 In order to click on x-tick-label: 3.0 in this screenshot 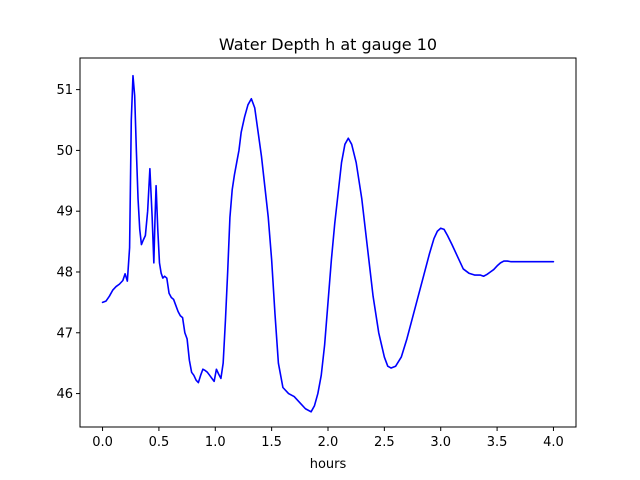, I will do `click(440, 442)`.